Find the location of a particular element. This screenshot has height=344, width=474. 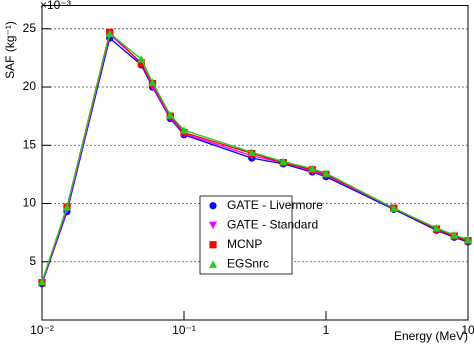

legend-label: MCNP is located at coordinates (244, 244).